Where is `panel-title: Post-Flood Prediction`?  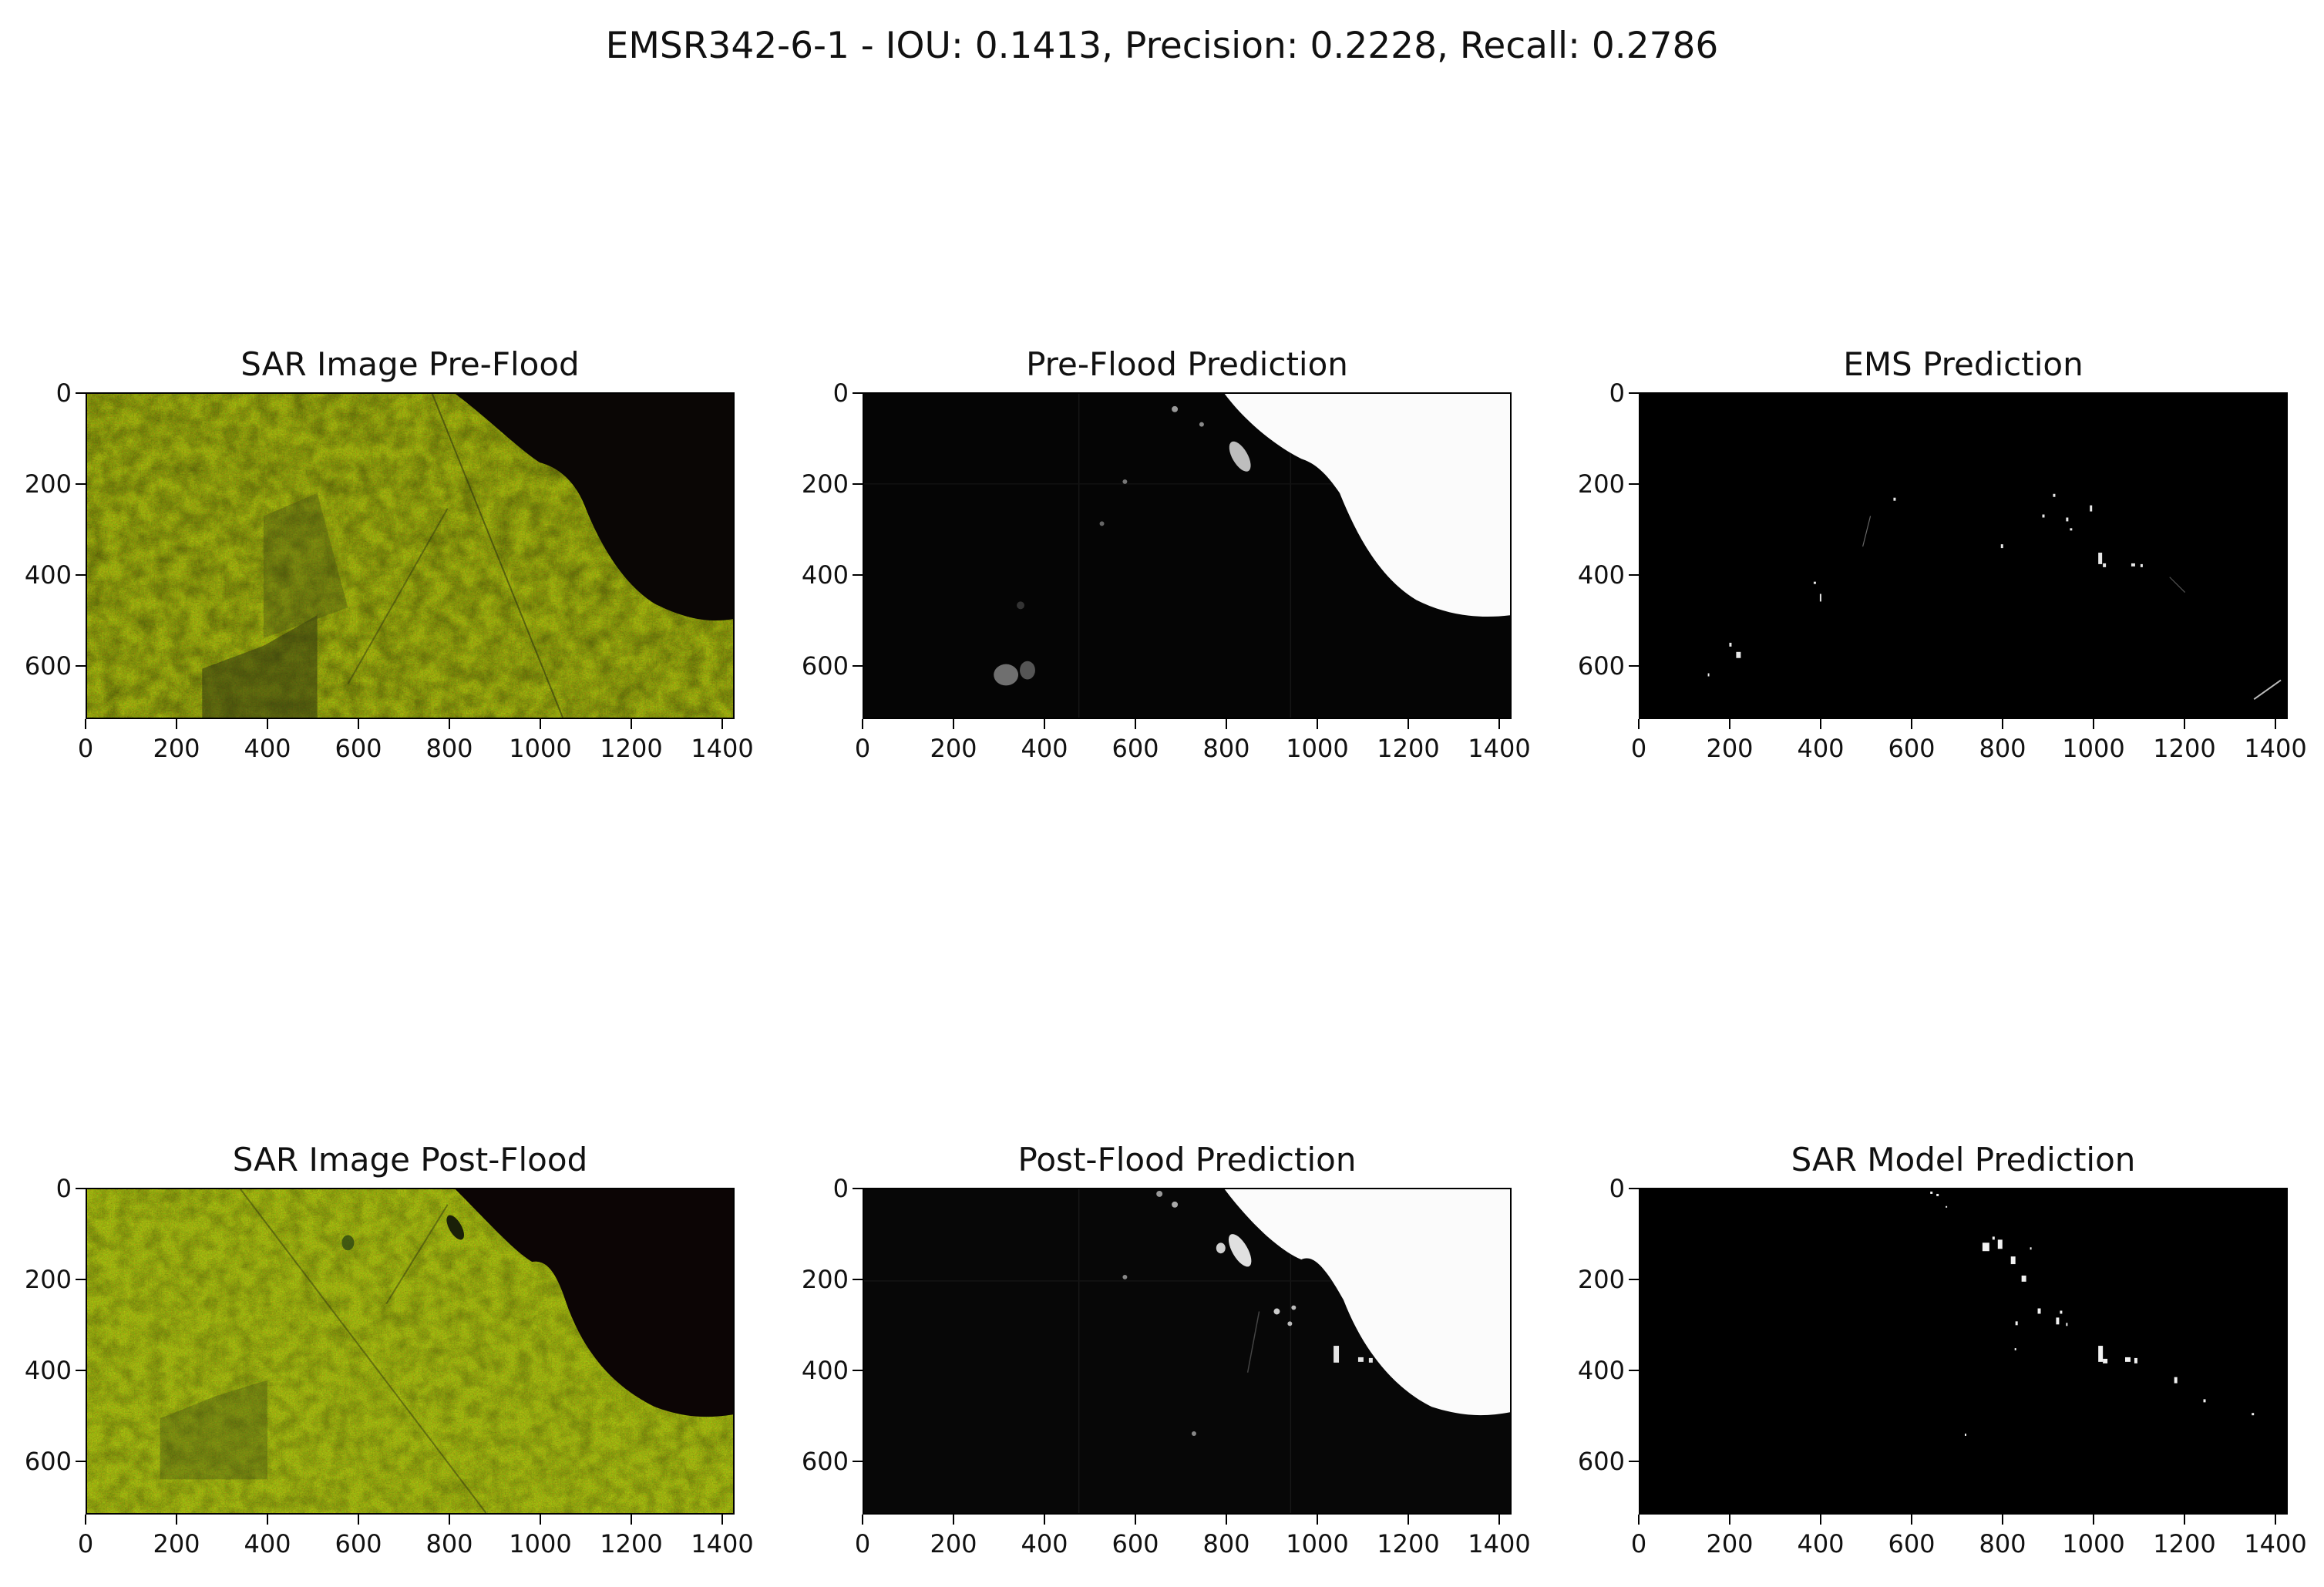
panel-title: Post-Flood Prediction is located at coordinates (1187, 1159).